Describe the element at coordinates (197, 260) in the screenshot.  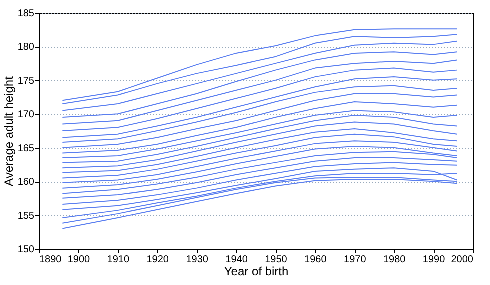
I see `x-tick-label: 1930` at that location.